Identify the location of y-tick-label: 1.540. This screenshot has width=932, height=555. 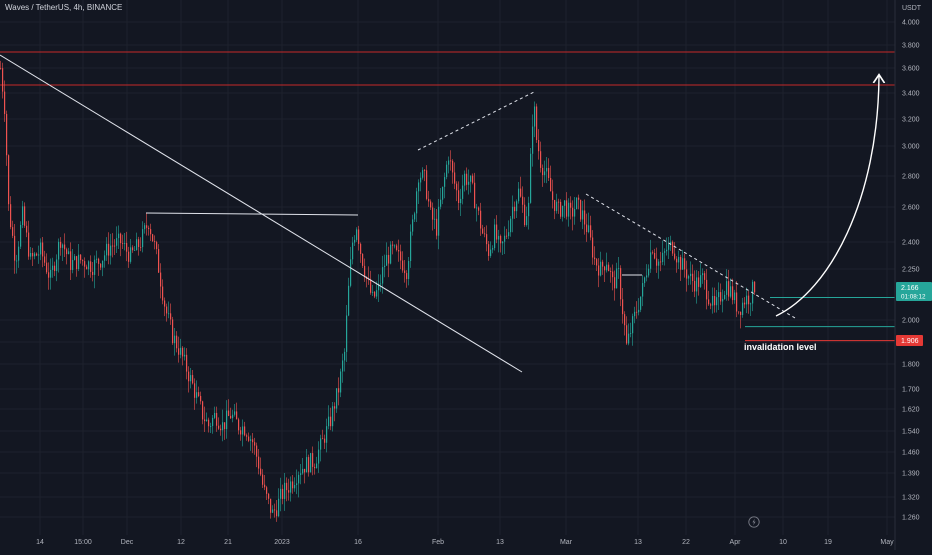
(911, 432).